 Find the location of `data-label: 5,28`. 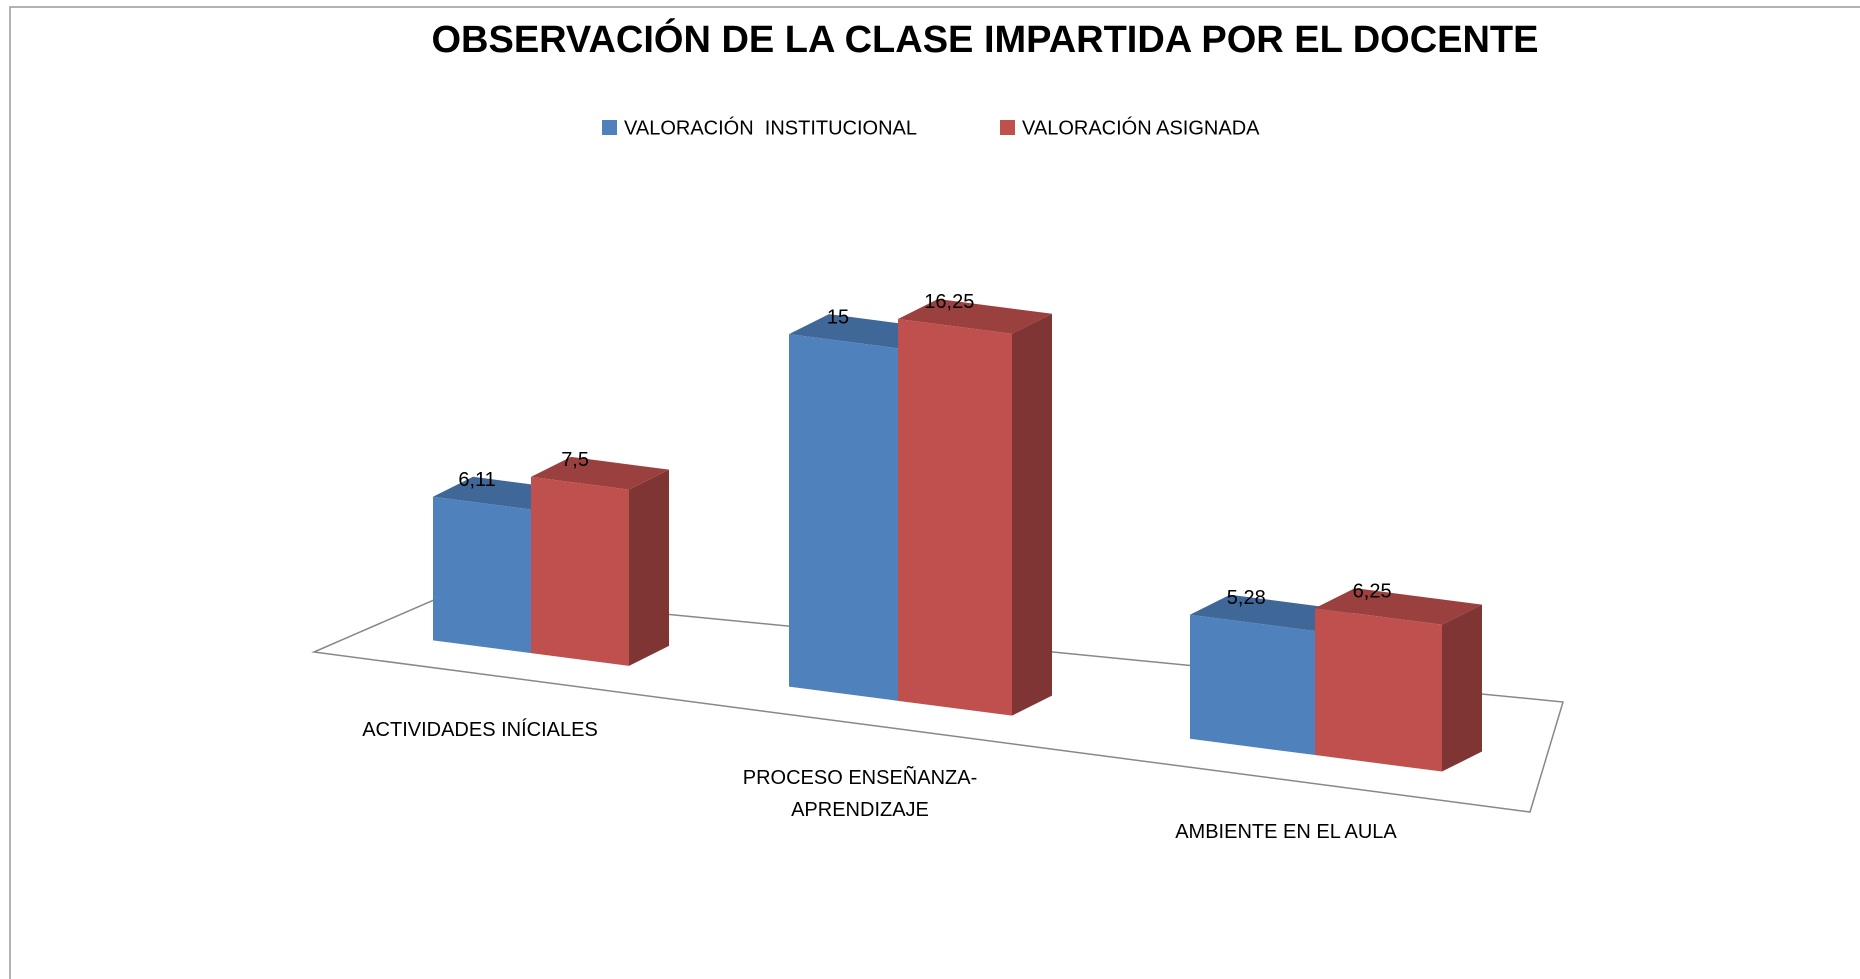

data-label: 5,28 is located at coordinates (1246, 598).